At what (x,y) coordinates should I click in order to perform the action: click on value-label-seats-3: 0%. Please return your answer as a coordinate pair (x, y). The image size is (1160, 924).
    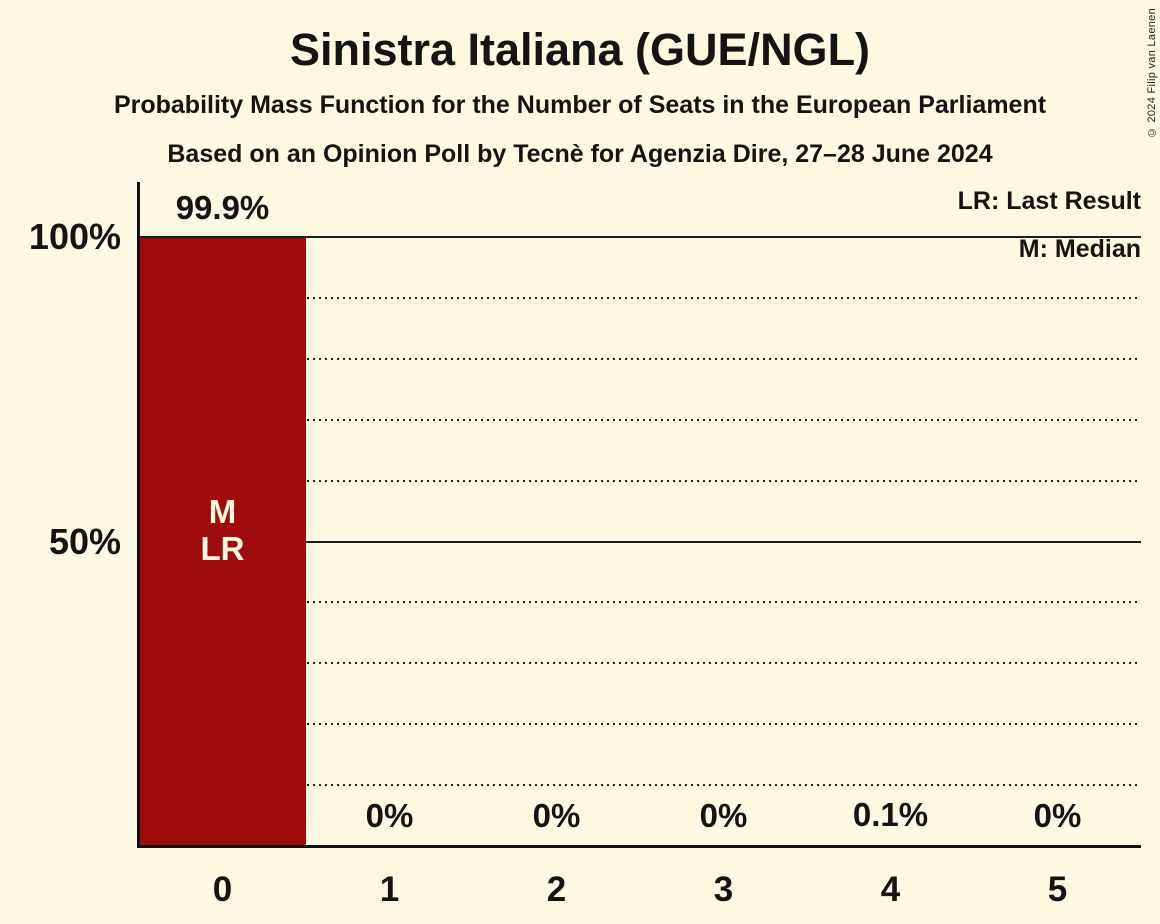
    Looking at the image, I should click on (723, 815).